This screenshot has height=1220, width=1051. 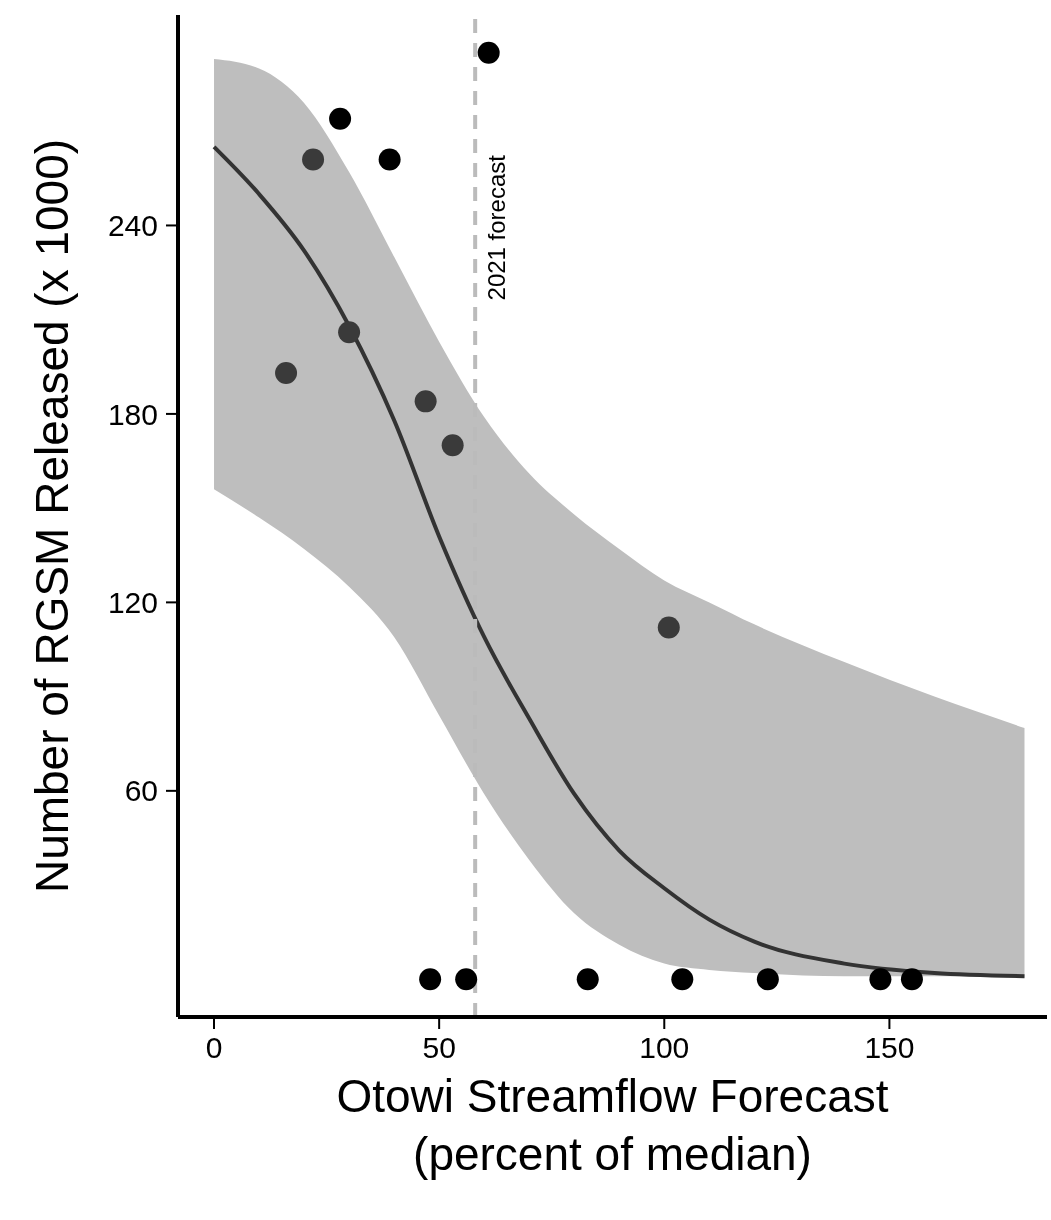 What do you see at coordinates (664, 1048) in the screenshot?
I see `x-tick-label: 100` at bounding box center [664, 1048].